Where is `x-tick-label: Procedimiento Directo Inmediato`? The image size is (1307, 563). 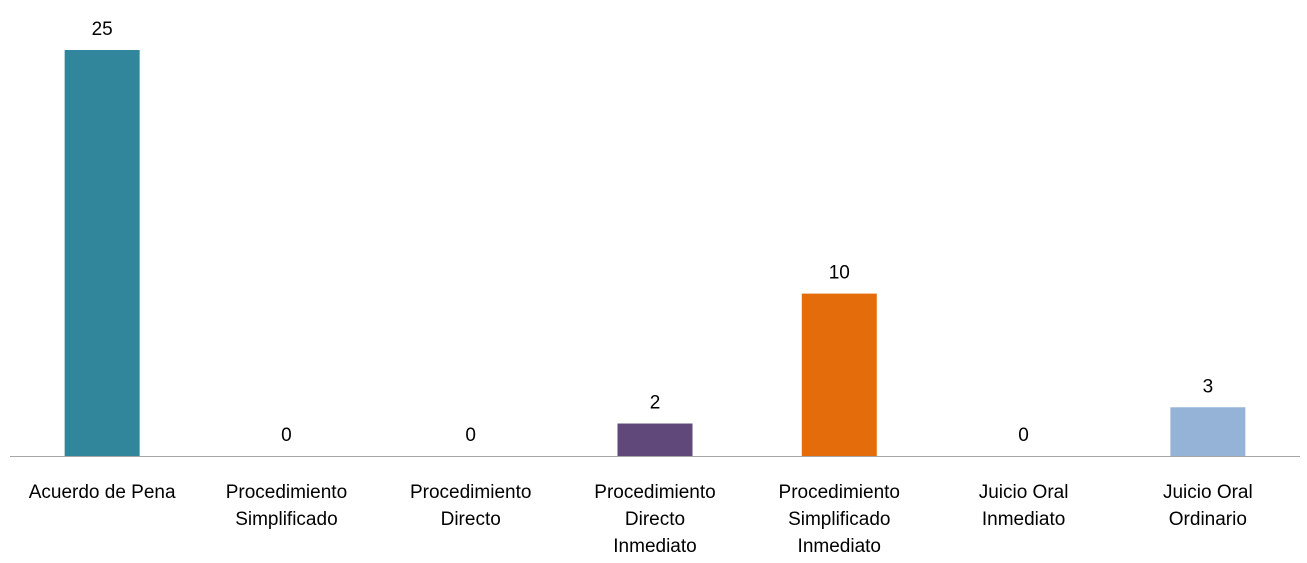
x-tick-label: Procedimiento Directo Inmediato is located at coordinates (654, 519).